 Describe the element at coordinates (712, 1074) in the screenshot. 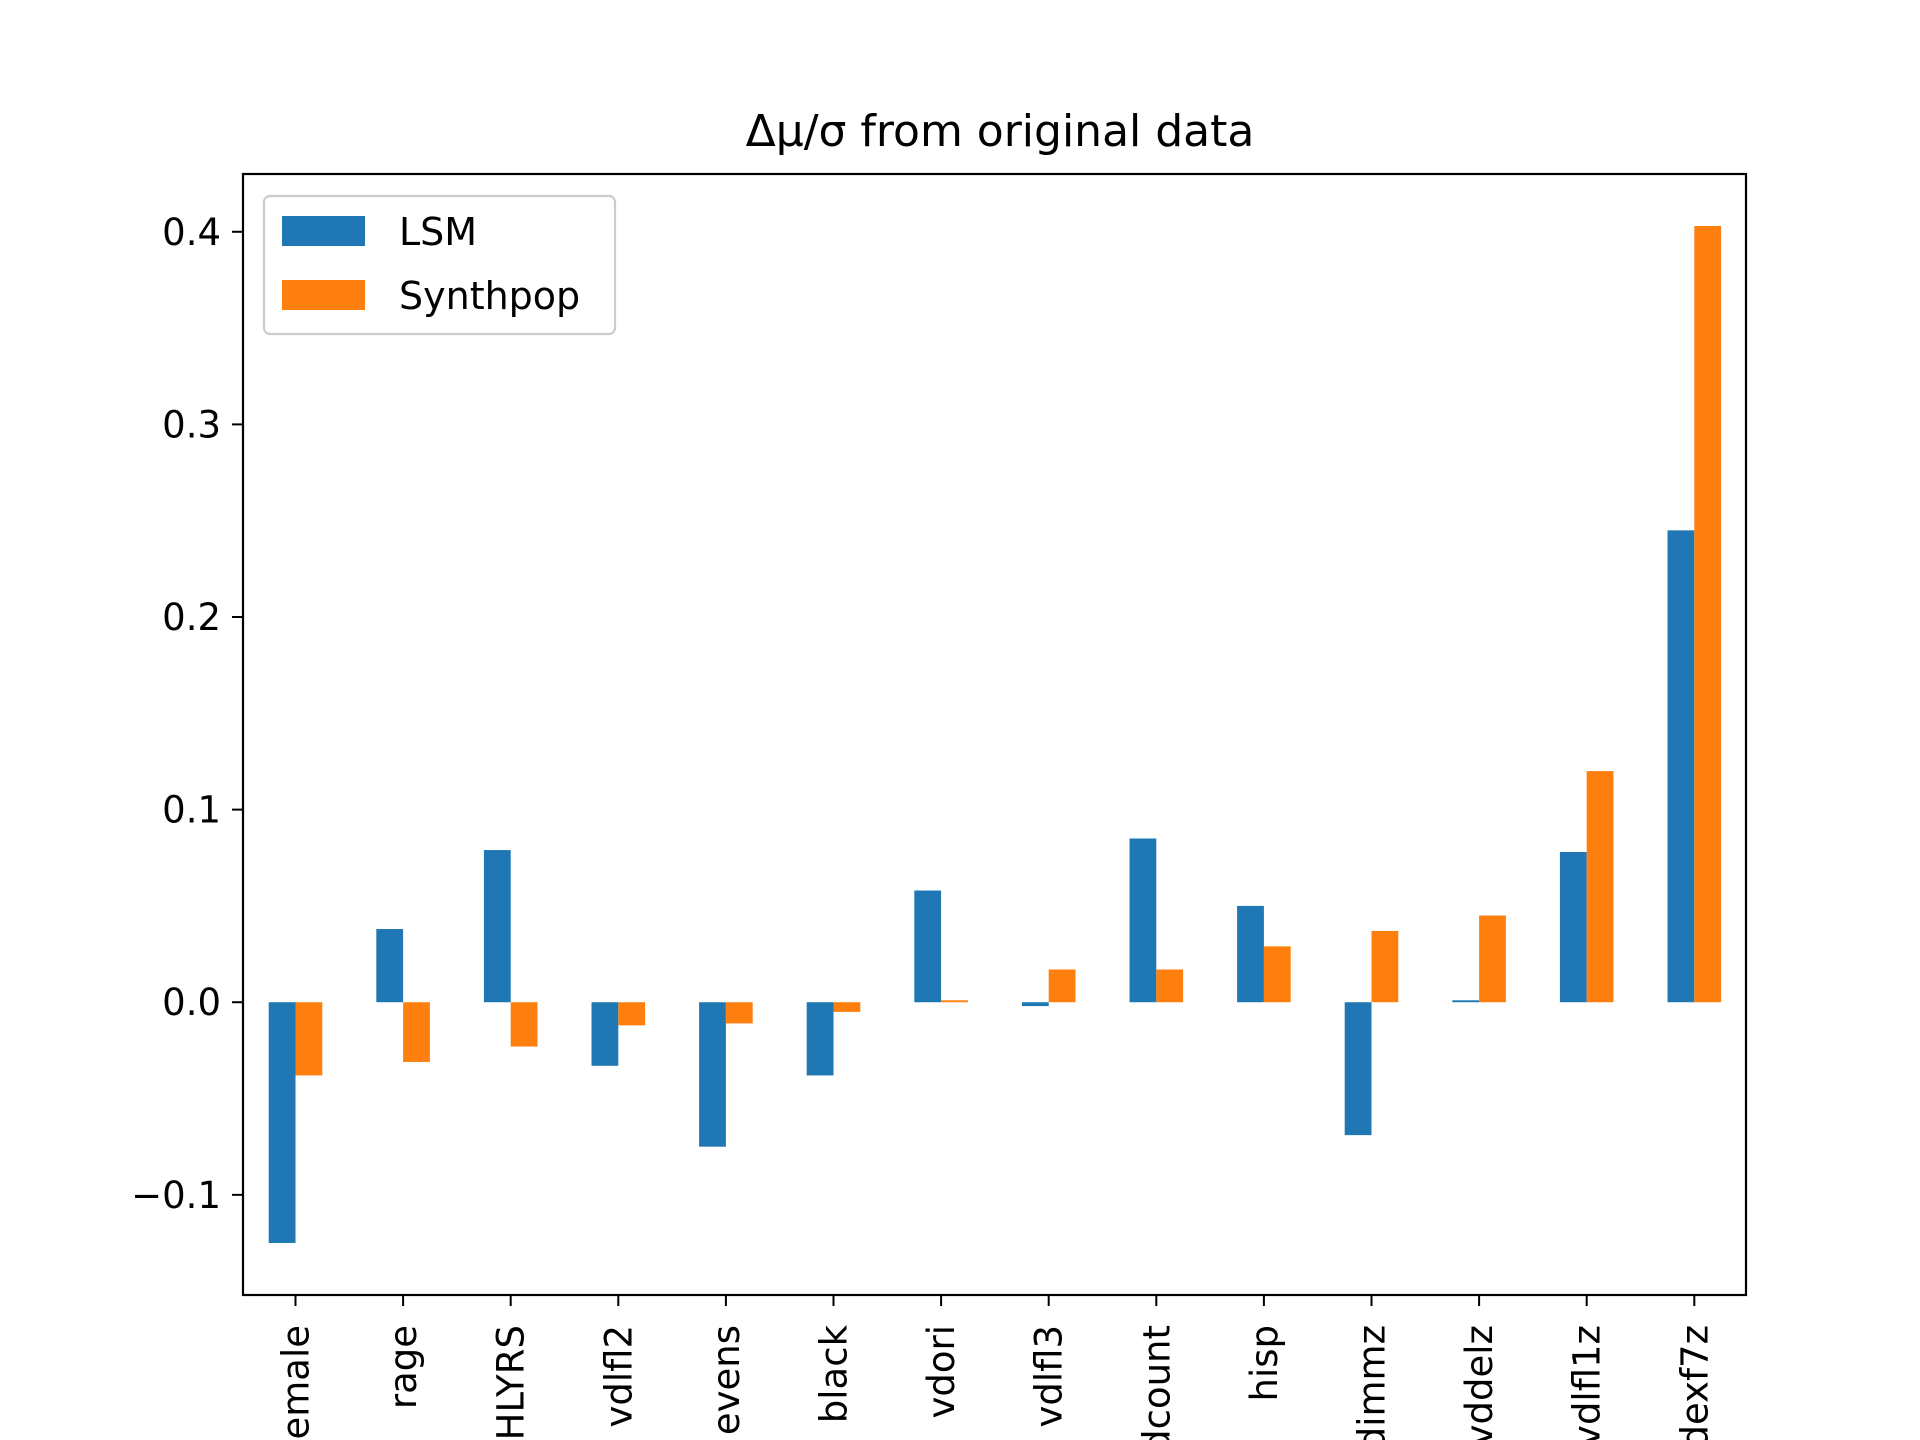

I see `bar-lsm-evens` at that location.